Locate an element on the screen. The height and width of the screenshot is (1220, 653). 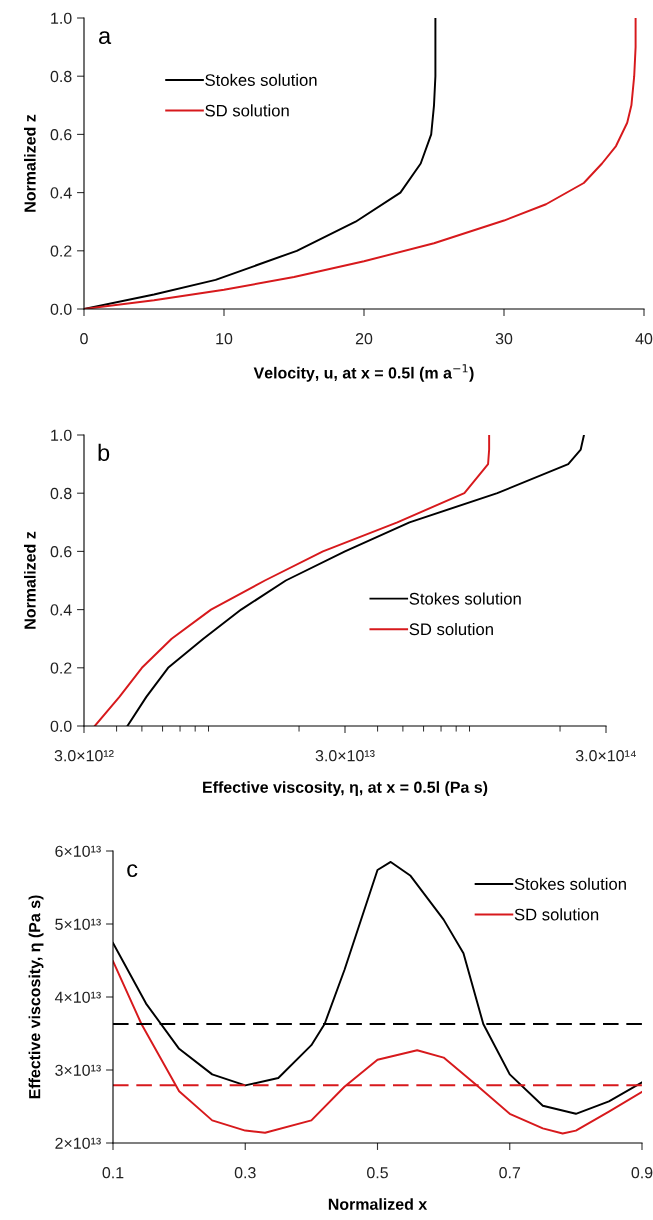
x-axis-title: Normalized x is located at coordinates (378, 1204).